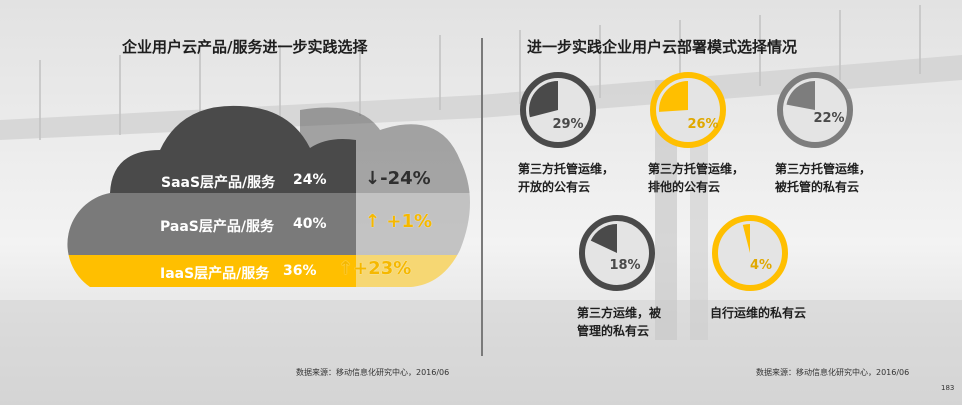 The width and height of the screenshot is (962, 405). I want to click on pie-category-line: 排他的公有云, so click(684, 187).